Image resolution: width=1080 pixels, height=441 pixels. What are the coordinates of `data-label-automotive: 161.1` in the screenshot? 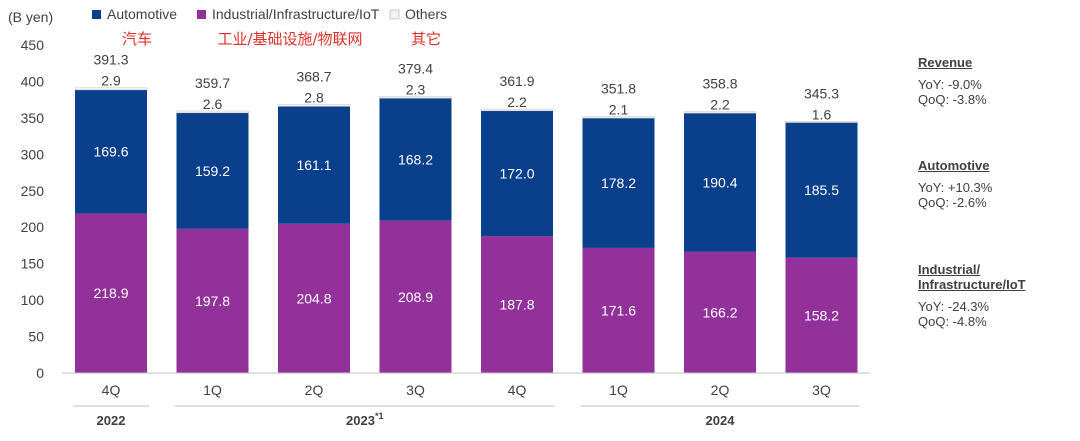 It's located at (313, 165).